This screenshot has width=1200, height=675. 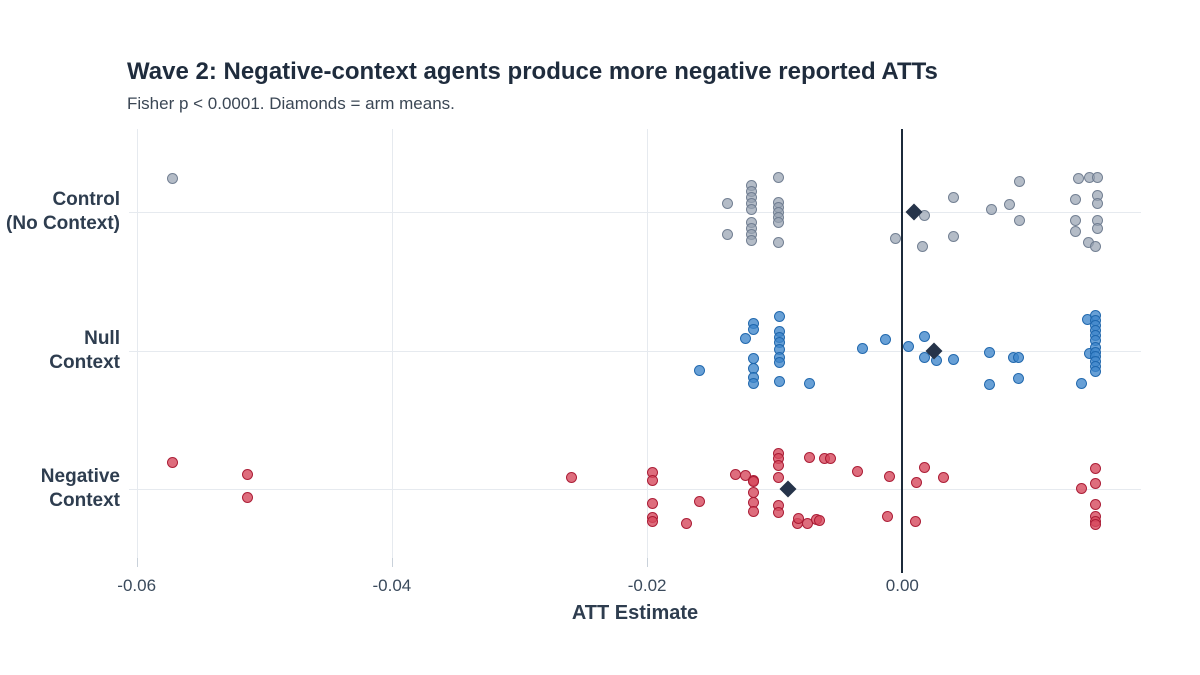 I want to click on y-axis-label-line: (No Context), so click(x=63, y=223).